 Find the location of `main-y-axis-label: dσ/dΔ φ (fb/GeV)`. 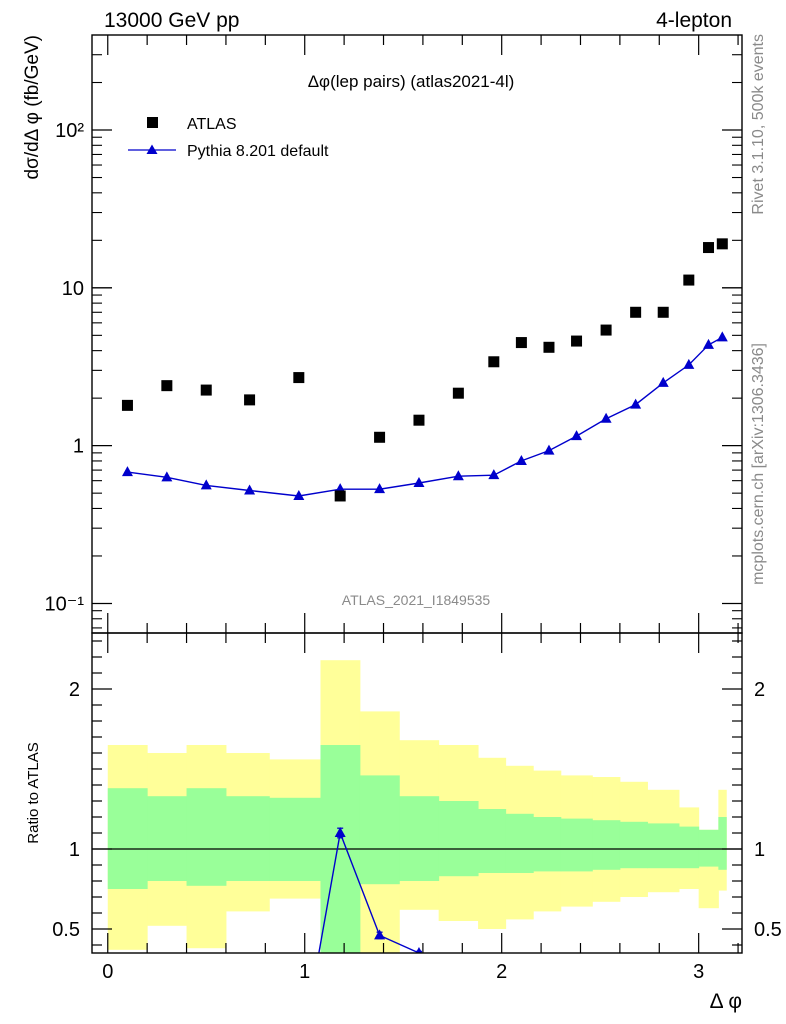

main-y-axis-label: dσ/dΔ φ (fb/GeV) is located at coordinates (32, 107).